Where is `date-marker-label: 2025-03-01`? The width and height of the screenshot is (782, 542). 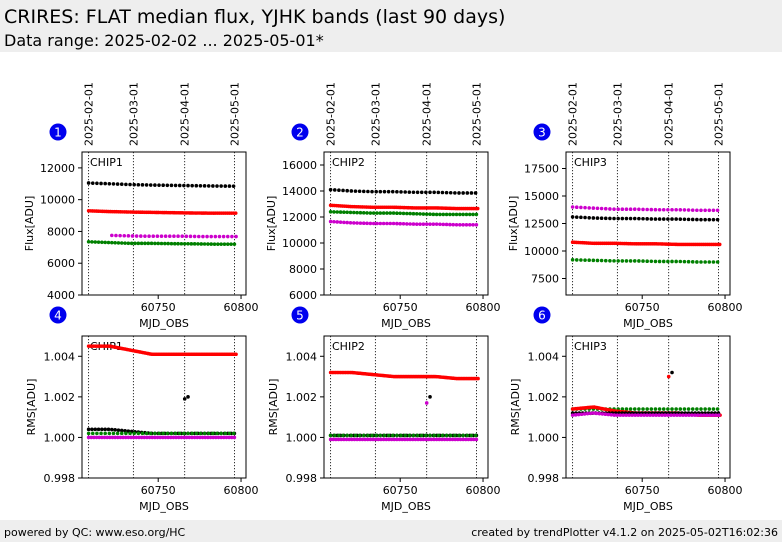
date-marker-label: 2025-03-01 is located at coordinates (617, 114).